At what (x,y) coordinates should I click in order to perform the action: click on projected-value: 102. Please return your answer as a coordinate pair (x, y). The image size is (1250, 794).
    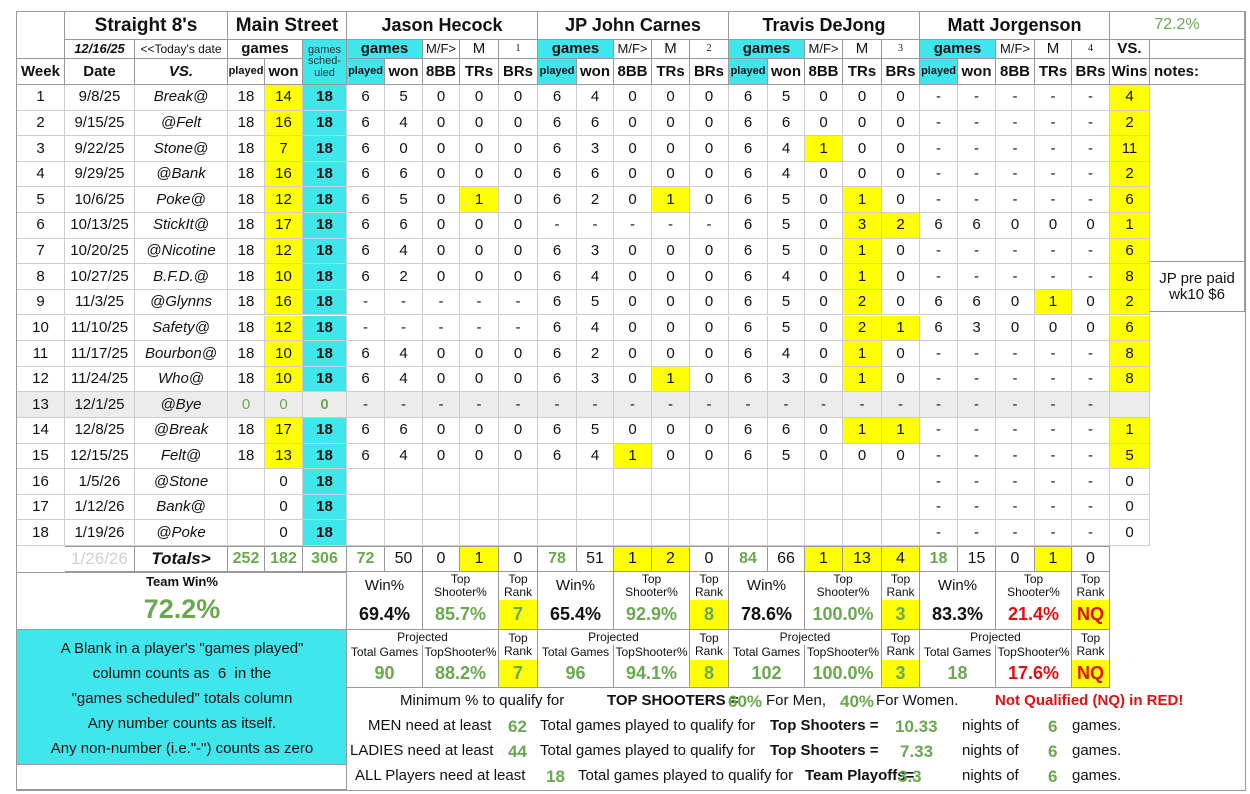
    Looking at the image, I should click on (767, 674).